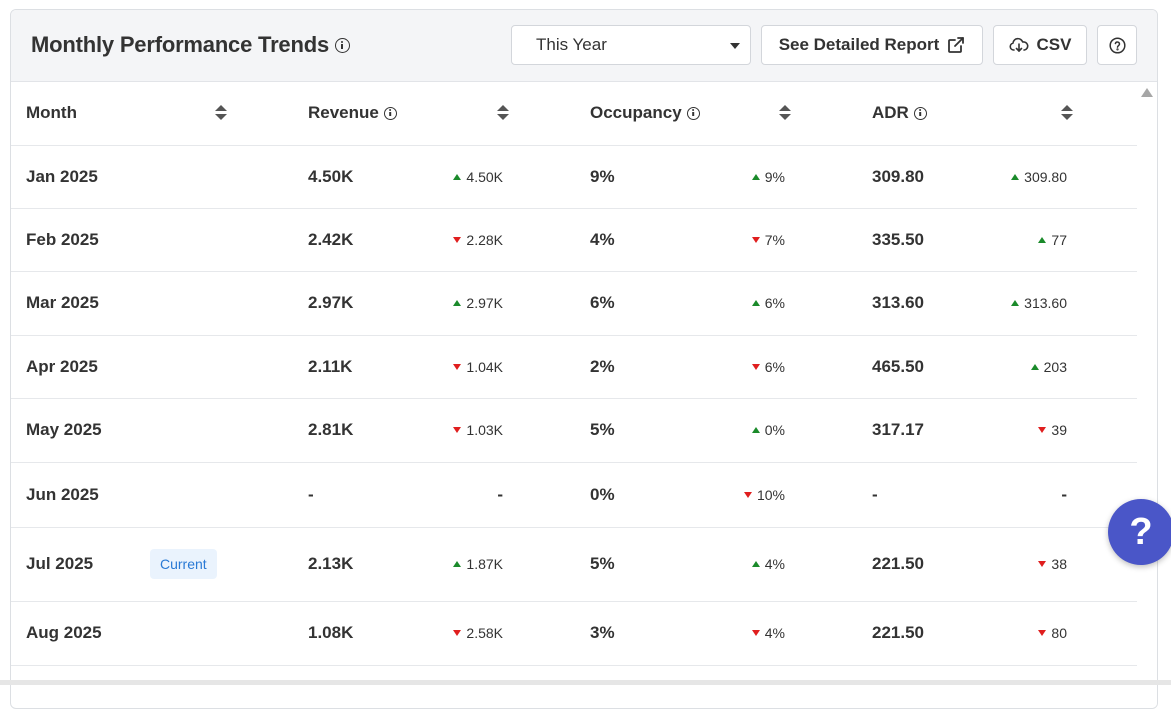 The width and height of the screenshot is (1171, 709). Describe the element at coordinates (585, 682) in the screenshot. I see `horizontal-scrollbar` at that location.